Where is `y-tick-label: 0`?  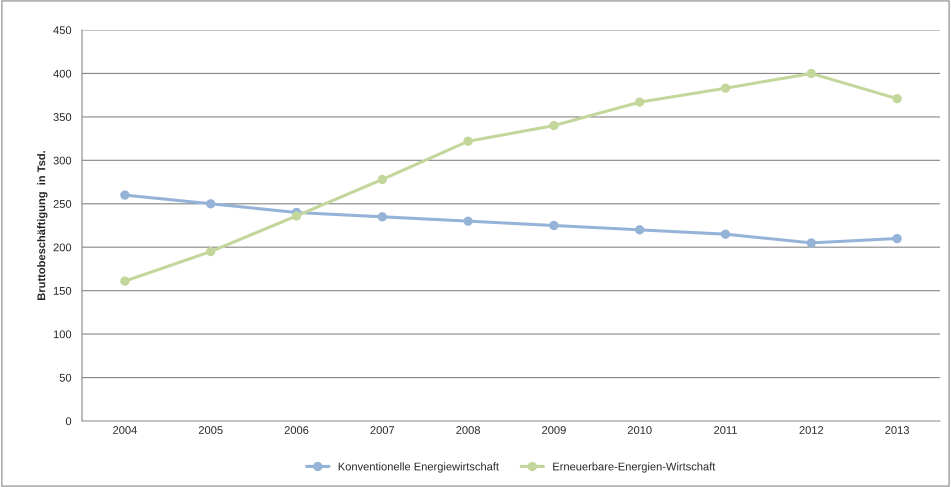 y-tick-label: 0 is located at coordinates (69, 421).